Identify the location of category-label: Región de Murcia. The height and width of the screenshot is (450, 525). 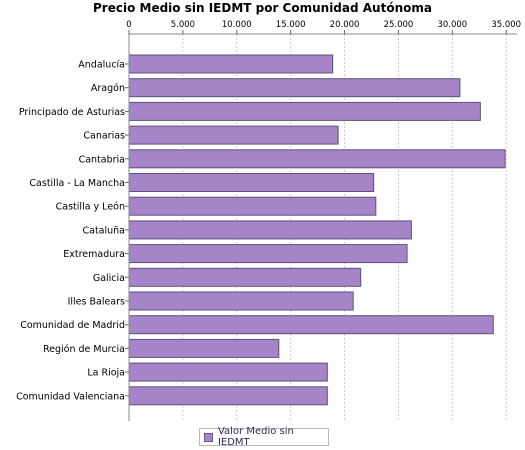
(84, 349).